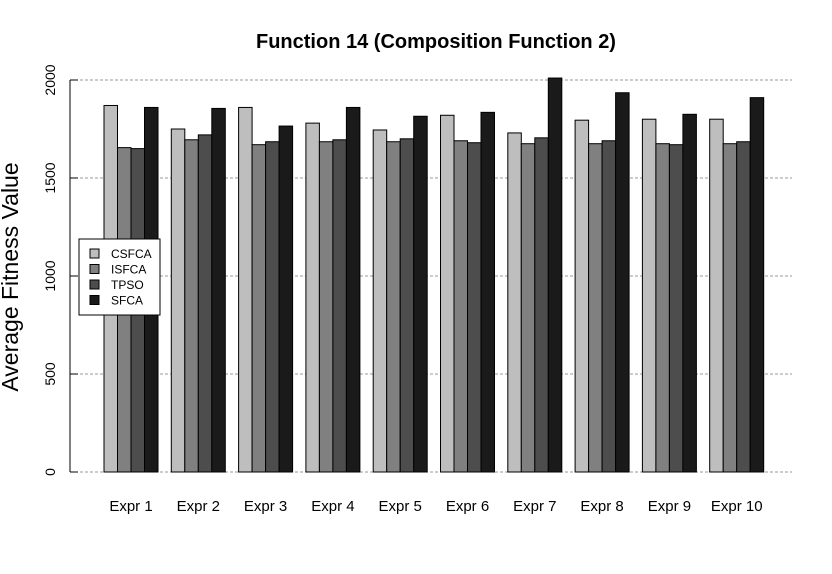 Image resolution: width=832 pixels, height=574 pixels. Describe the element at coordinates (669, 506) in the screenshot. I see `x-tick-label: Expr 9` at that location.